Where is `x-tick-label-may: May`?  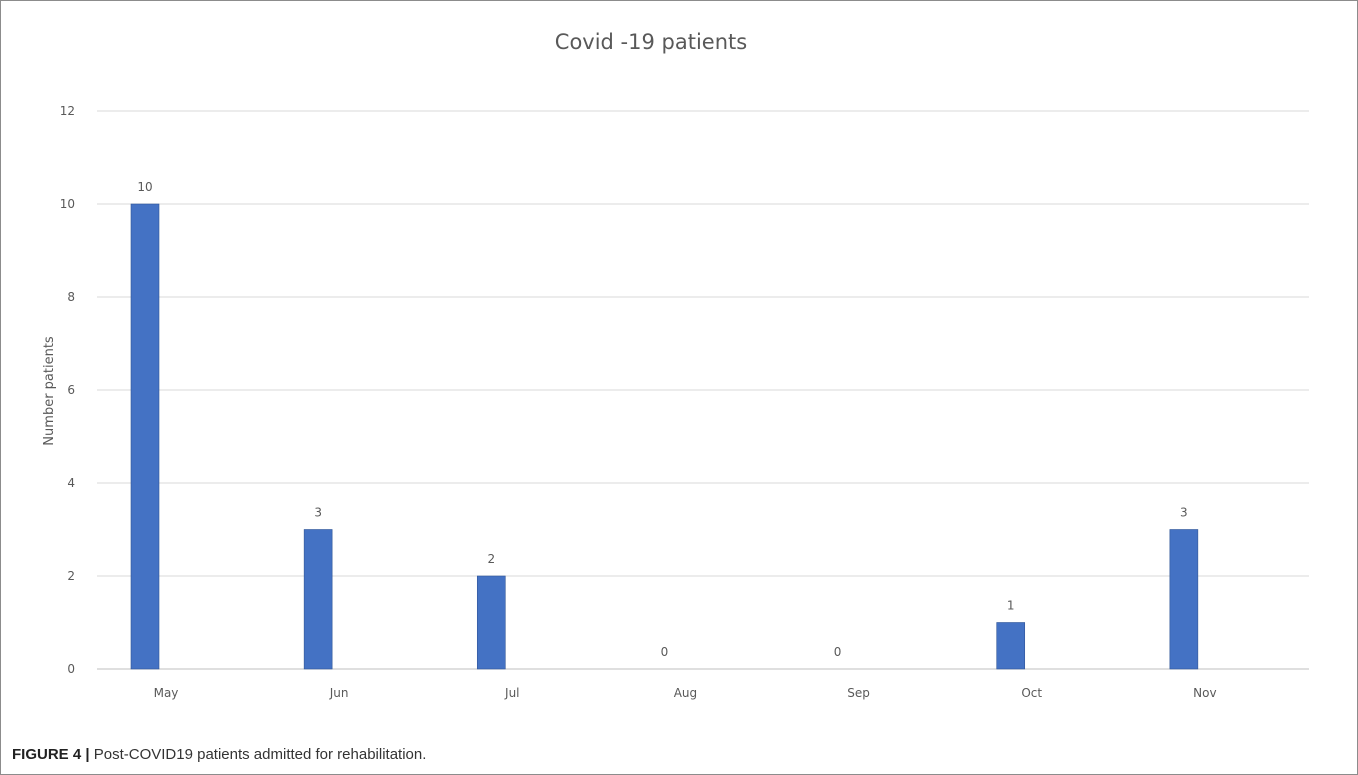 x-tick-label-may: May is located at coordinates (166, 693).